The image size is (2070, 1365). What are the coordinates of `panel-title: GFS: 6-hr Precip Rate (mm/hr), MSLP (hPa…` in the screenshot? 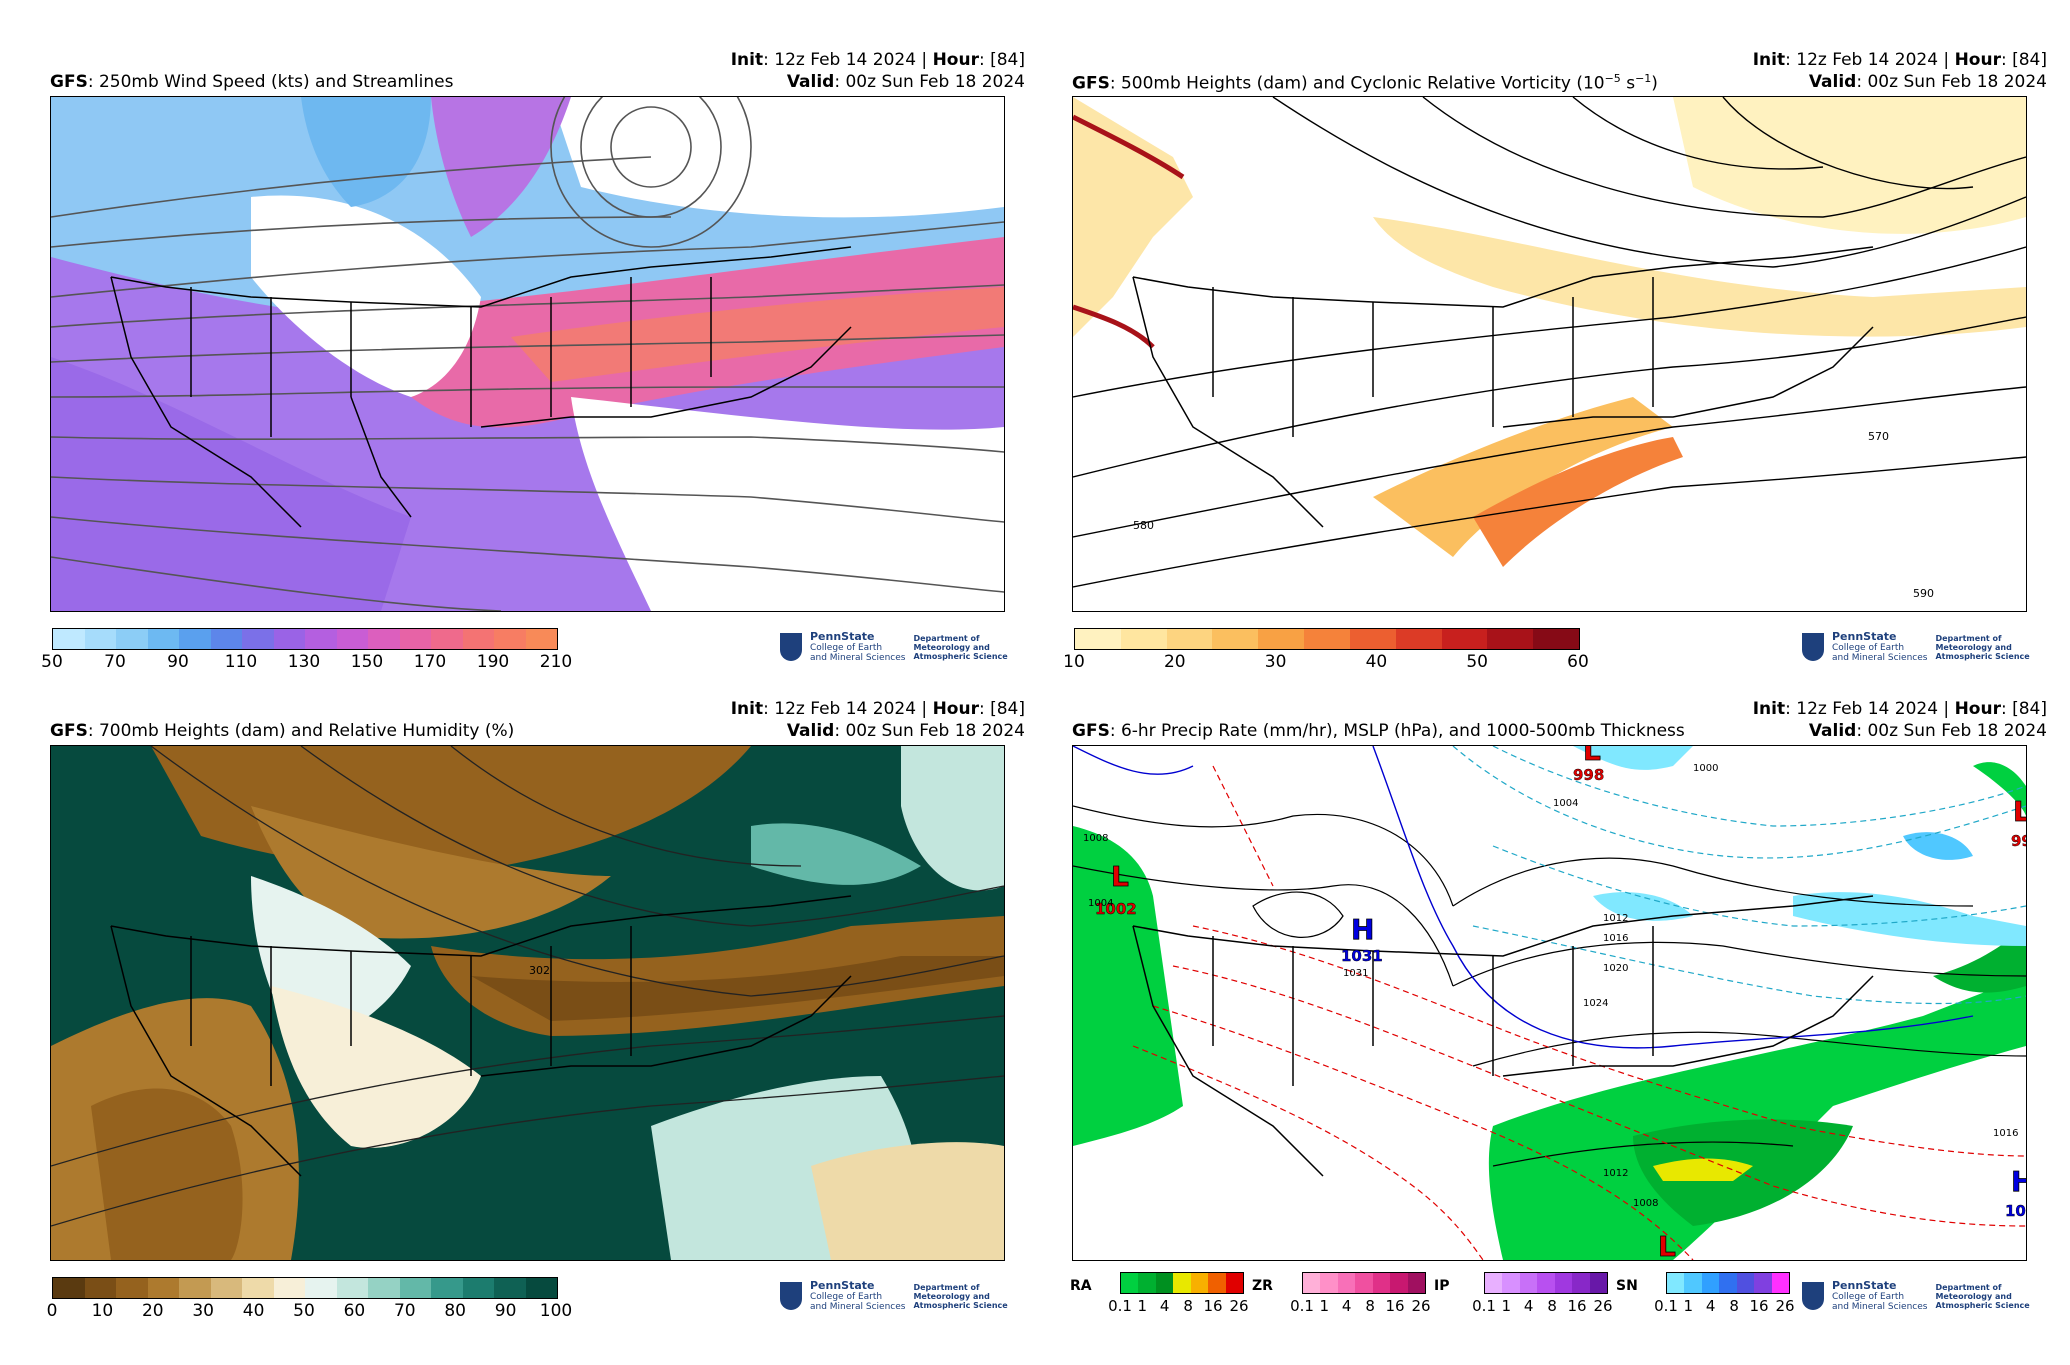 It's located at (1378, 731).